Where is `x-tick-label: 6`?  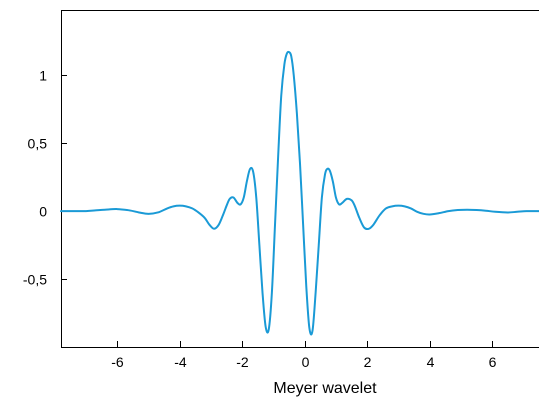 x-tick-label: 6 is located at coordinates (493, 362).